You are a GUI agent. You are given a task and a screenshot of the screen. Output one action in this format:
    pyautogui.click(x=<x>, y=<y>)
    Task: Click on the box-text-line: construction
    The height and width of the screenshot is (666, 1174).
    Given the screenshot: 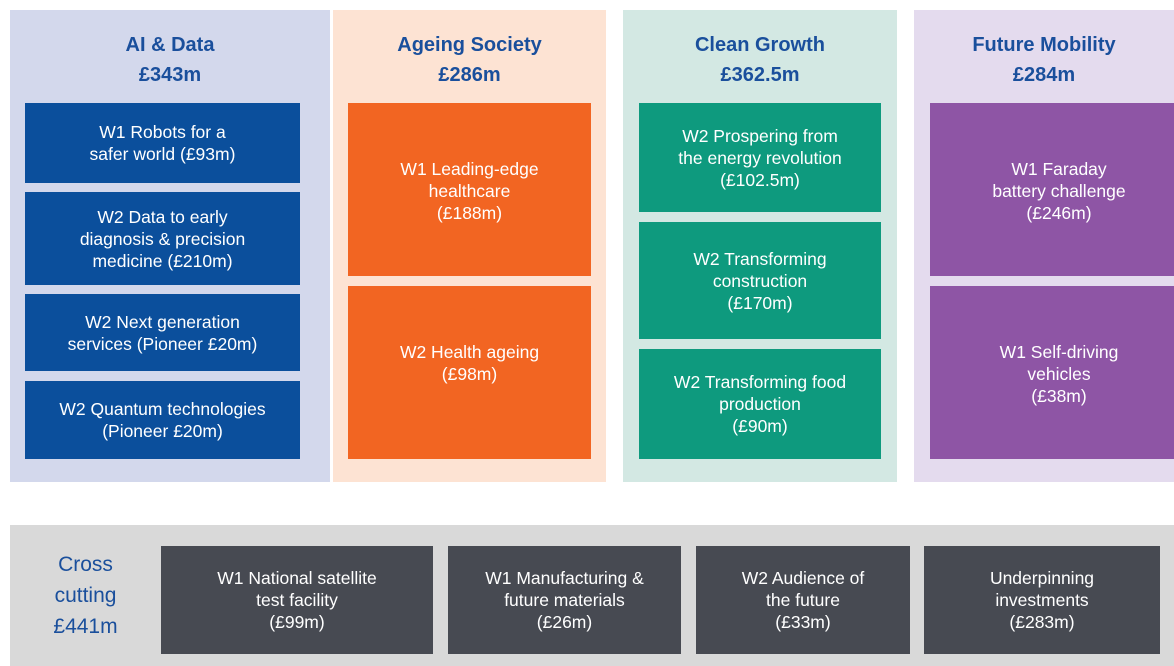 What is the action you would take?
    pyautogui.click(x=760, y=280)
    